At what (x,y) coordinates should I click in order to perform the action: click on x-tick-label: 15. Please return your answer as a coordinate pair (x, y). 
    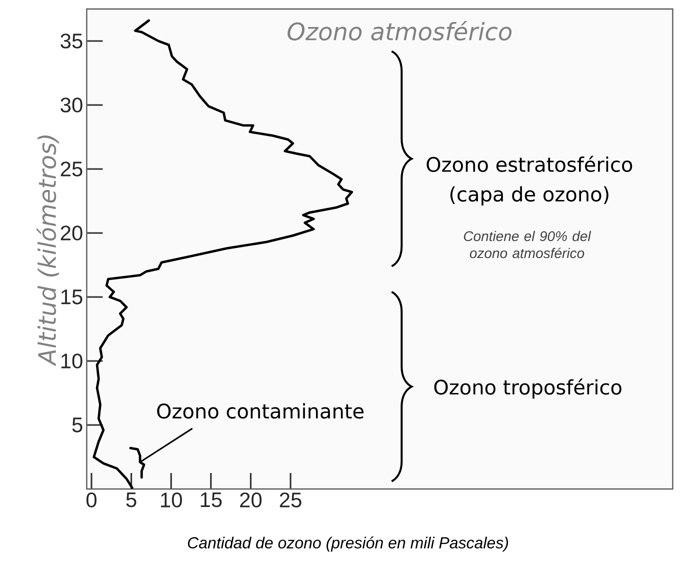
    Looking at the image, I should click on (211, 500).